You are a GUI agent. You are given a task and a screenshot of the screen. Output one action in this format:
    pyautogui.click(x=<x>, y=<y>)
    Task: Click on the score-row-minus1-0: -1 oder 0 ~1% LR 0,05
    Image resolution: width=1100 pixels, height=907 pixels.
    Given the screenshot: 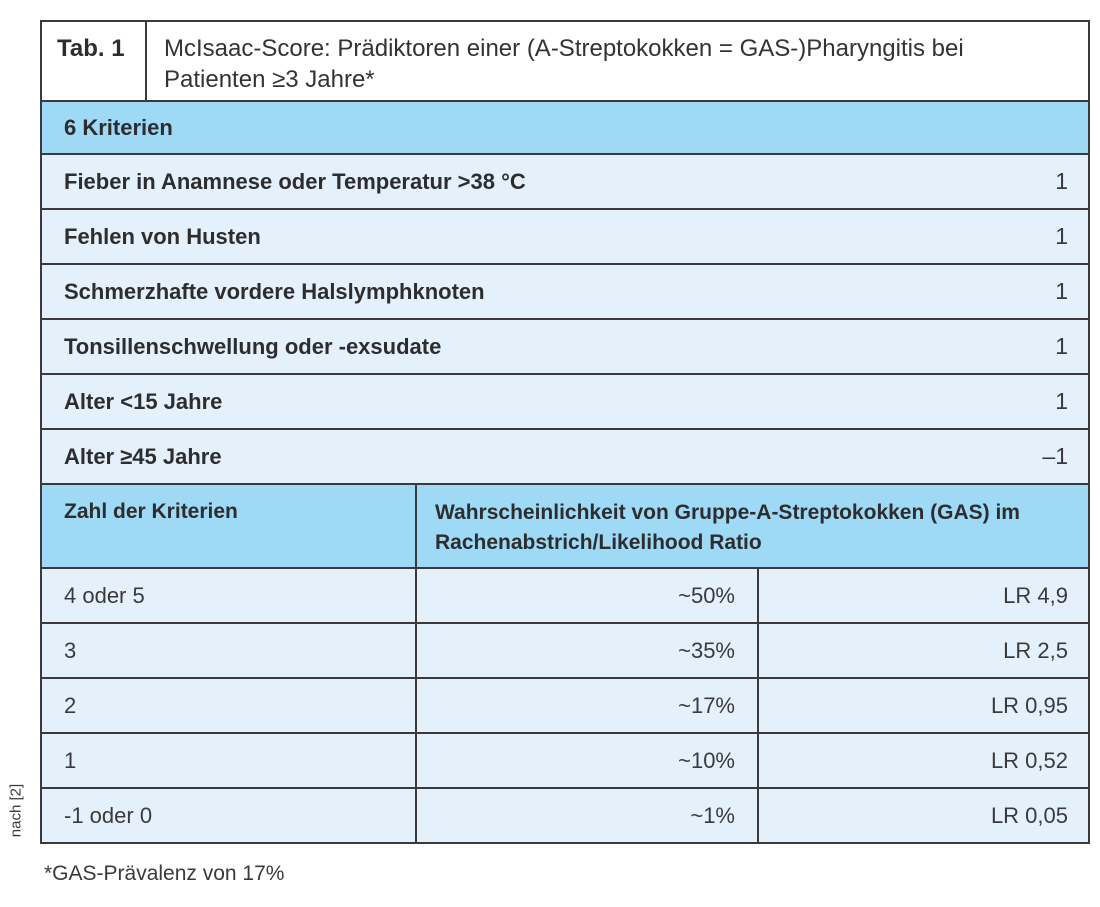 What is the action you would take?
    pyautogui.click(x=565, y=814)
    